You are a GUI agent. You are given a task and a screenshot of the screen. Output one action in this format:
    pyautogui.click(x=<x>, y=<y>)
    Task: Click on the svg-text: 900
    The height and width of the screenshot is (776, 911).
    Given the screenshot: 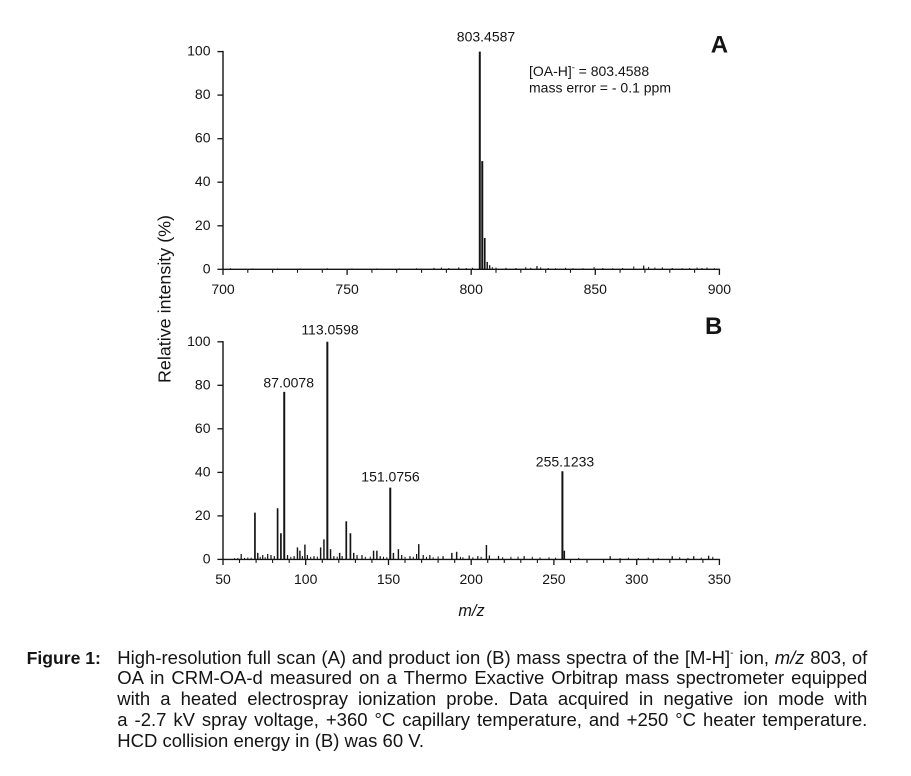 What is the action you would take?
    pyautogui.click(x=720, y=289)
    